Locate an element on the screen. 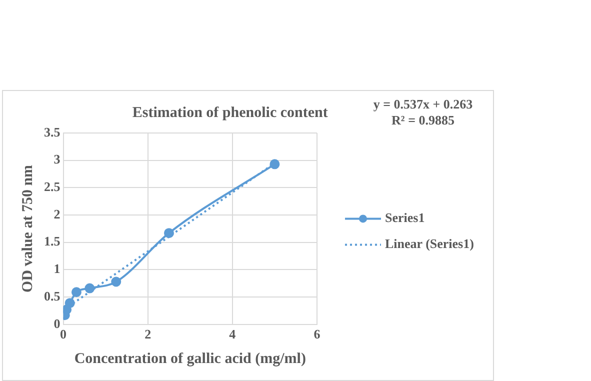  x-tick-label: 4 is located at coordinates (232, 334).